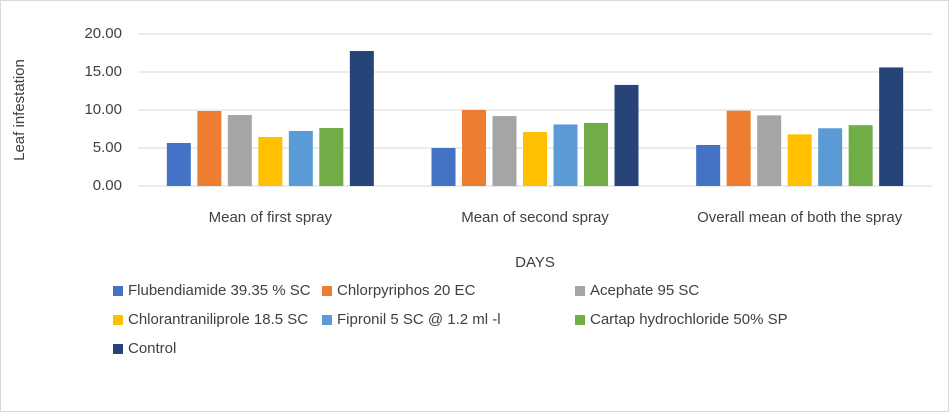 This screenshot has width=950, height=413. I want to click on y-tick-label: 15.00, so click(103, 71).